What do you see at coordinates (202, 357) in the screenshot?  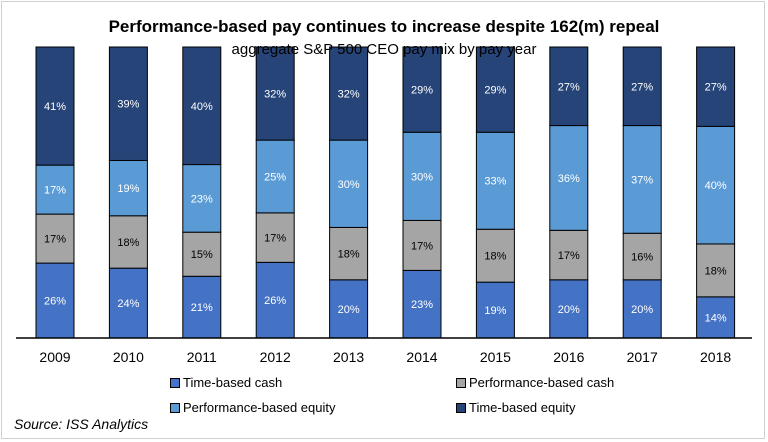 I see `x-tick-label: 2011` at bounding box center [202, 357].